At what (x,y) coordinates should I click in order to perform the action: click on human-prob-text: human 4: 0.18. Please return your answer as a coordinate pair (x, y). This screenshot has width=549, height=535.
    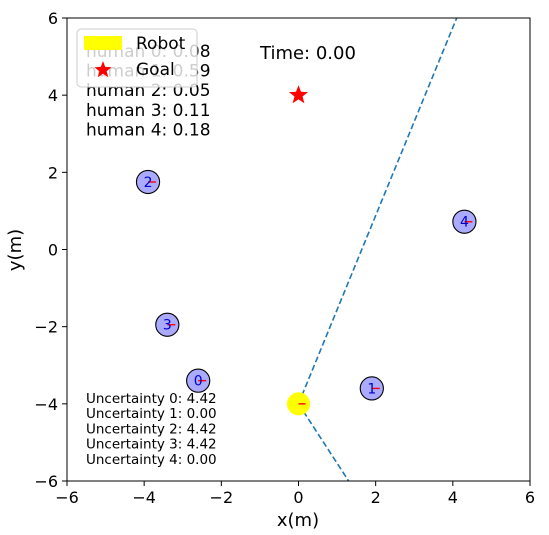
    Looking at the image, I should click on (148, 130).